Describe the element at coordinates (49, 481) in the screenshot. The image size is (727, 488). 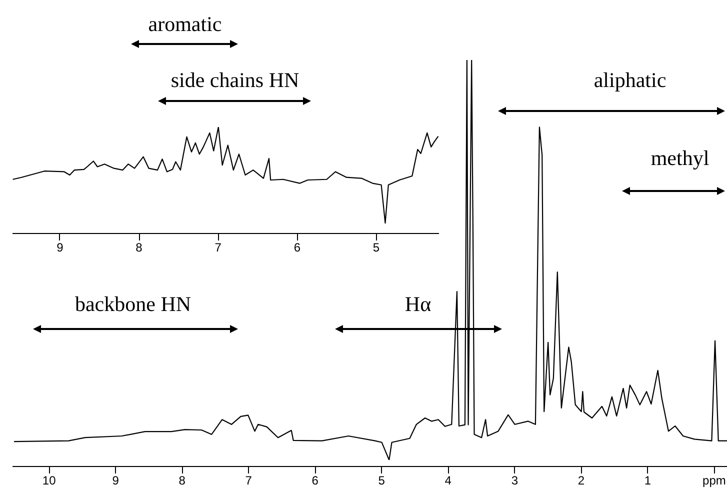
I see `x-tick-label: 10` at that location.